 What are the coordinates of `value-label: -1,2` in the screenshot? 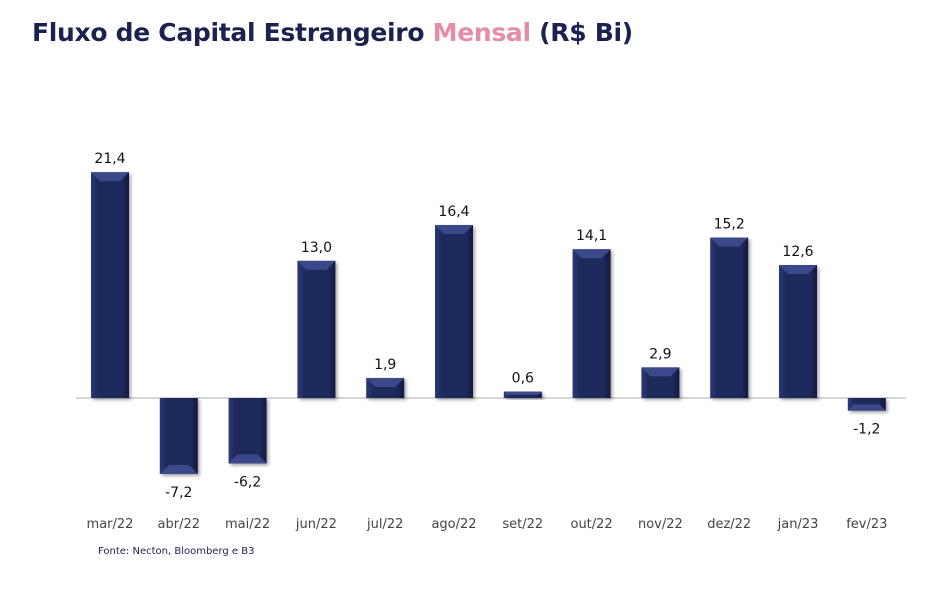 It's located at (866, 430).